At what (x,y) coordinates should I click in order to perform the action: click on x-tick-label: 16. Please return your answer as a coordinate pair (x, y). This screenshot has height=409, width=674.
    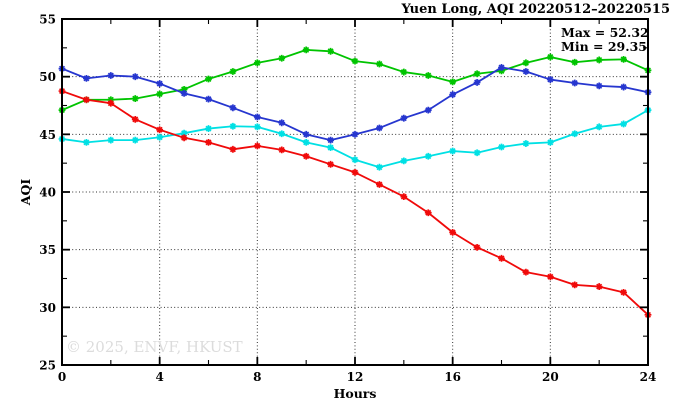
    Looking at the image, I should click on (452, 377).